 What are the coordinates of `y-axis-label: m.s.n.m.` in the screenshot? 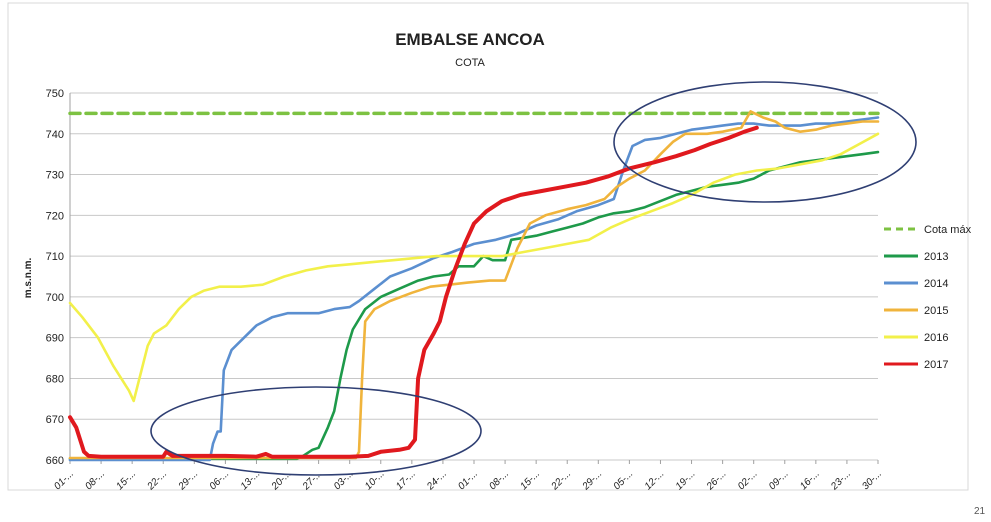 It's located at (28, 278).